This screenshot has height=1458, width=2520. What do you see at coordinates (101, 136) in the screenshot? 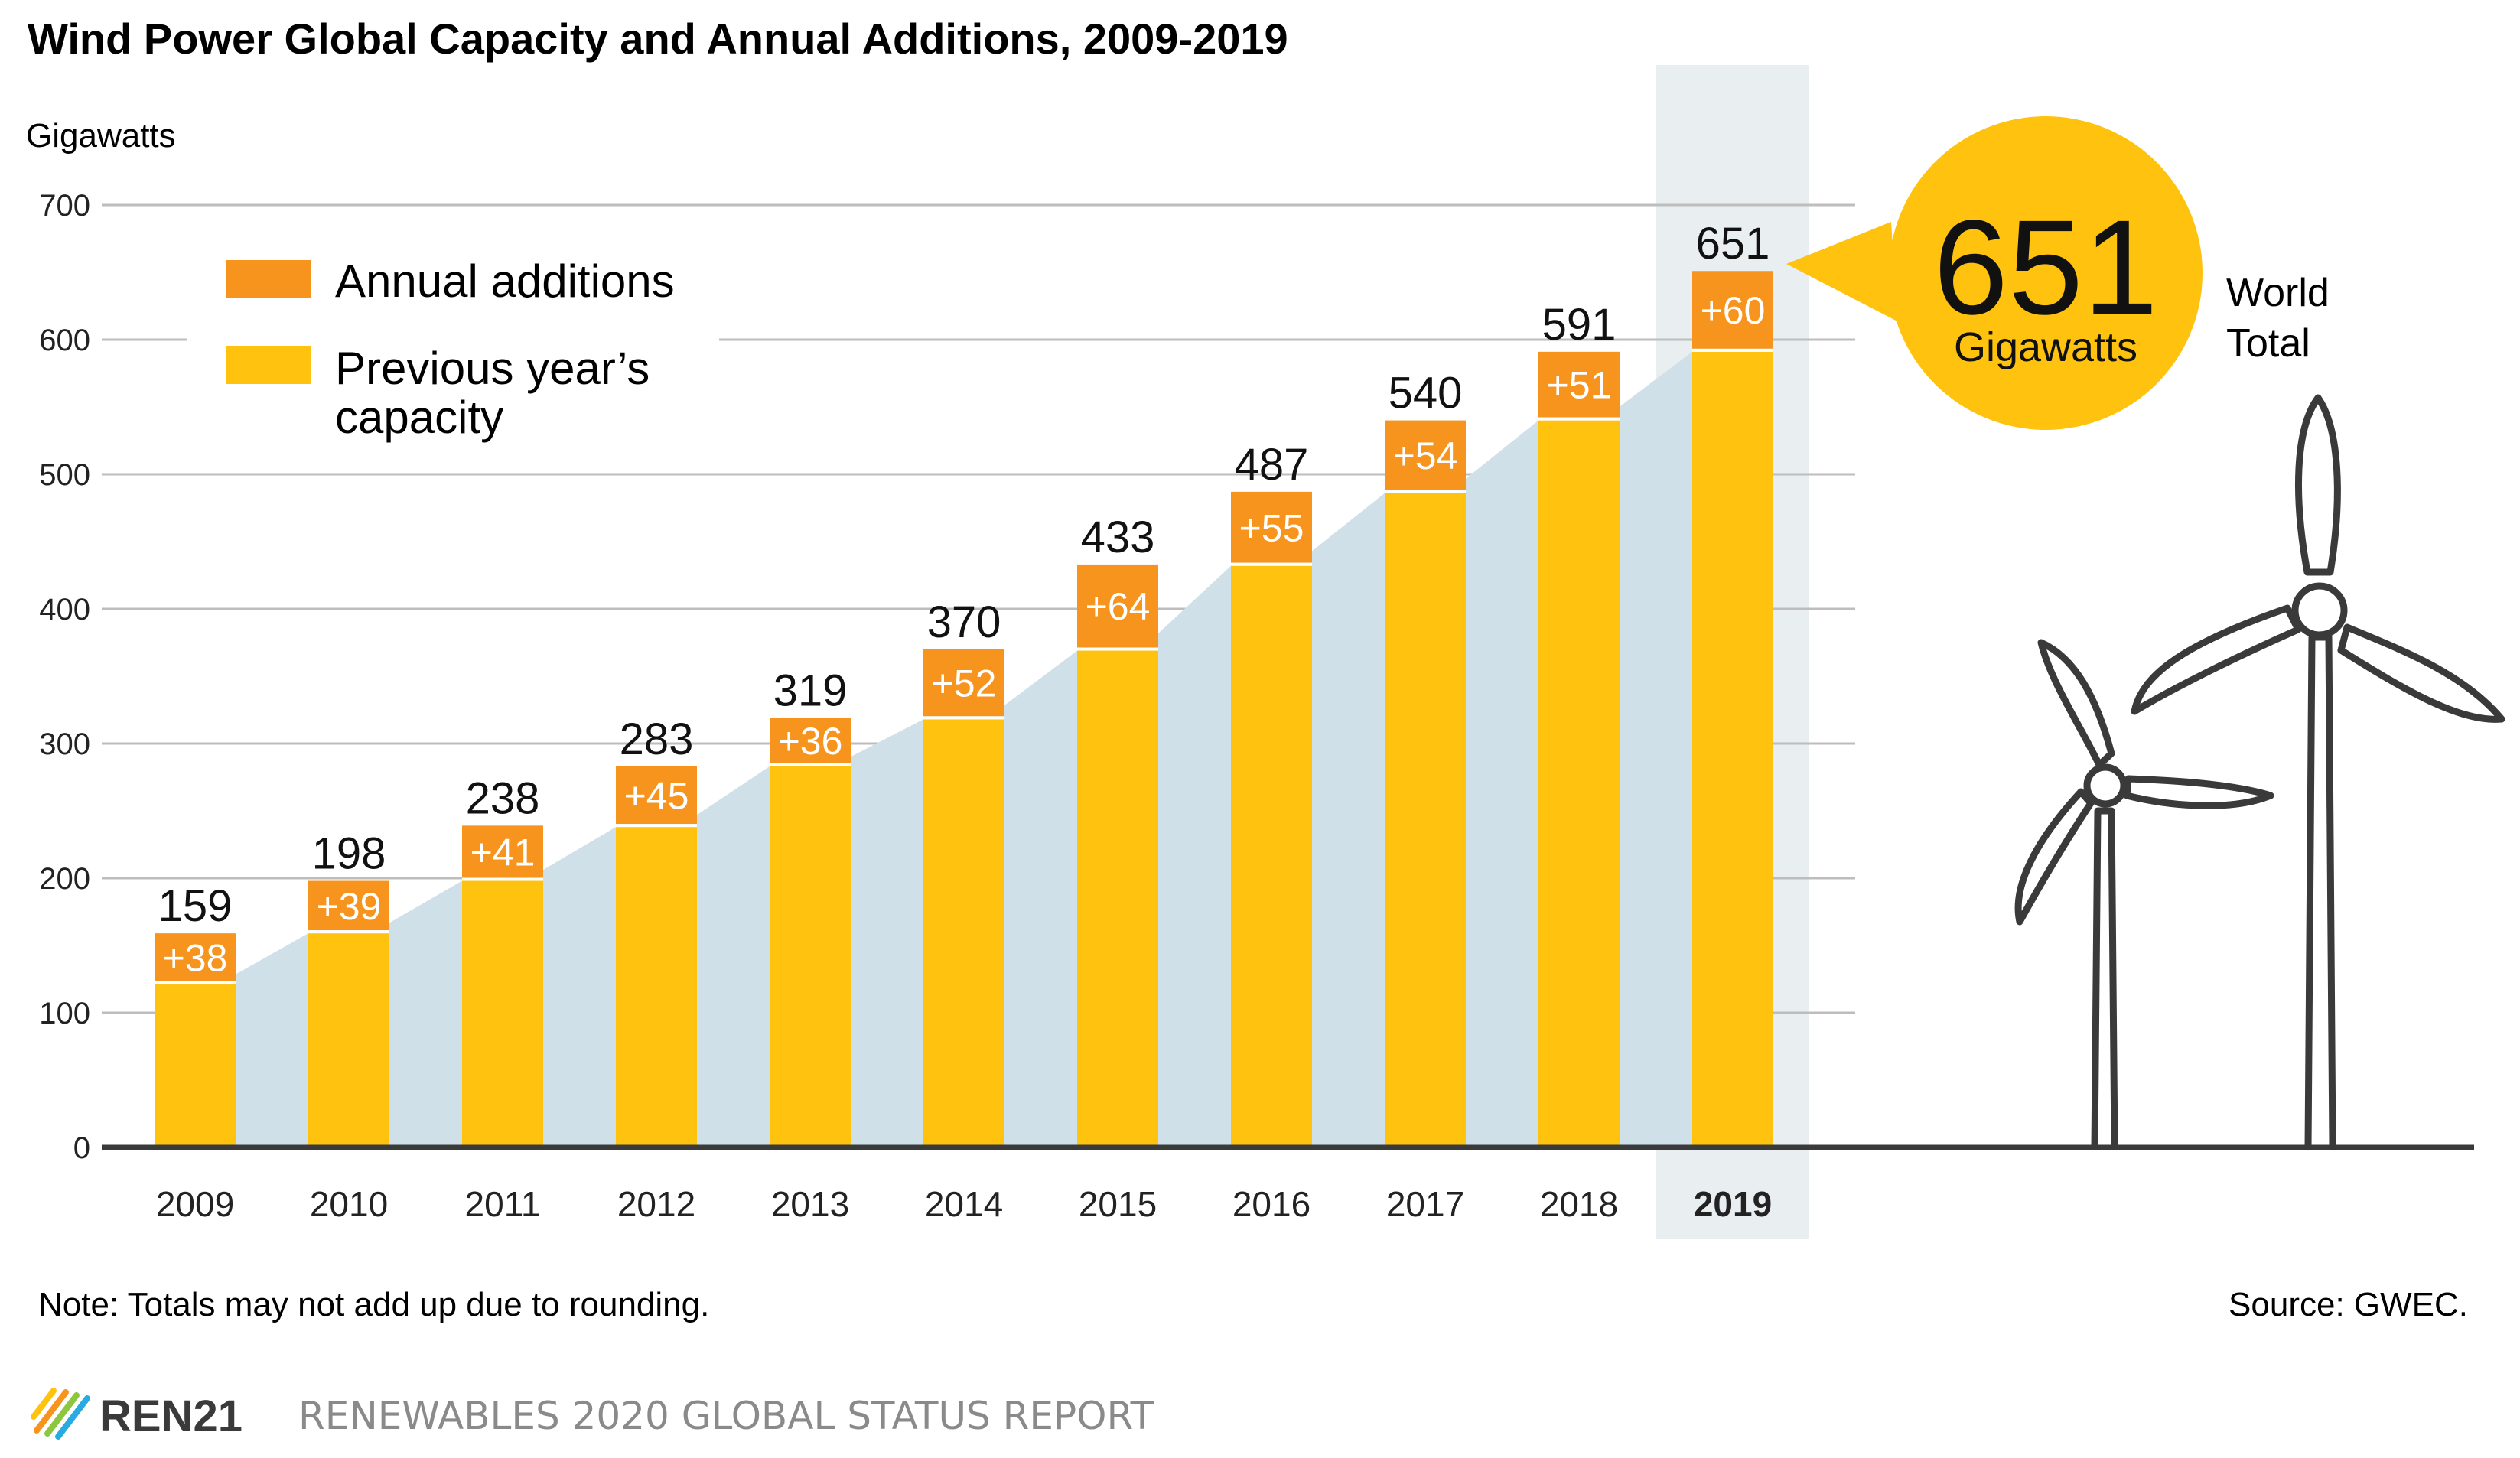
I see `y-axis-label: Gigawatts` at bounding box center [101, 136].